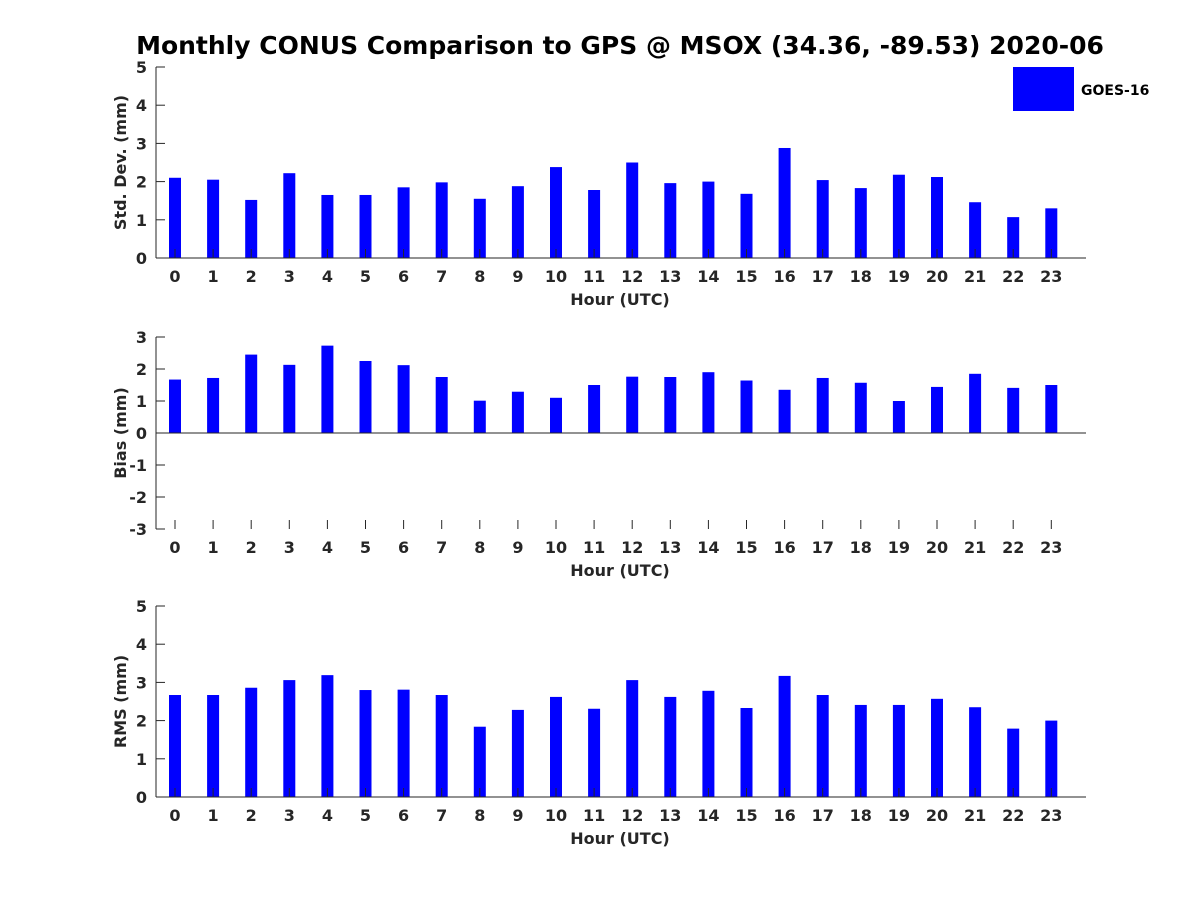 This screenshot has height=900, width=1200. Describe the element at coordinates (899, 276) in the screenshot. I see `std-dev-x-tick-label: 19` at that location.